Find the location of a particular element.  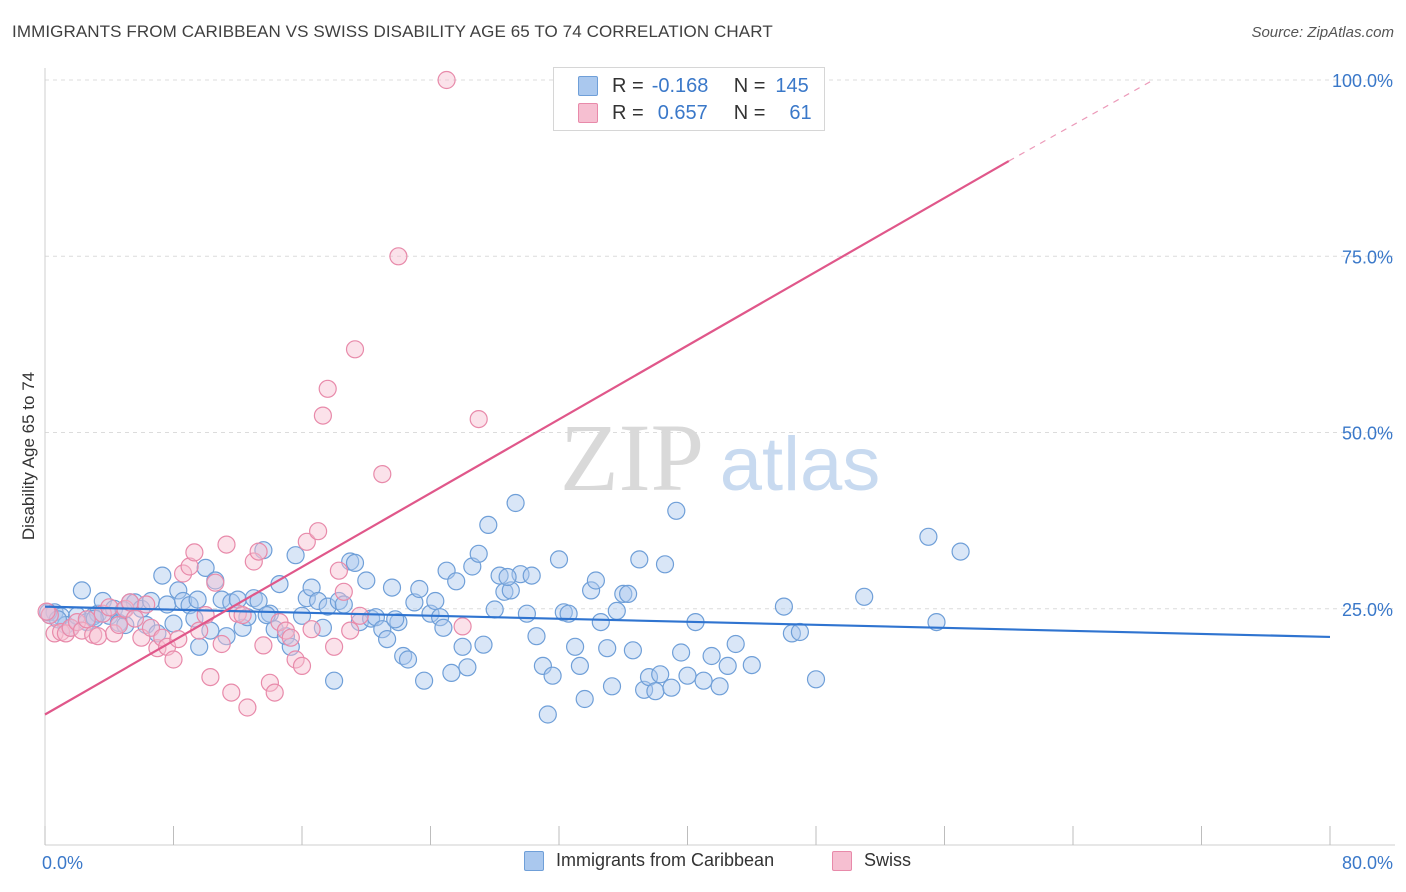

watermark: ZIP atlas is located at coordinates (720, 457).